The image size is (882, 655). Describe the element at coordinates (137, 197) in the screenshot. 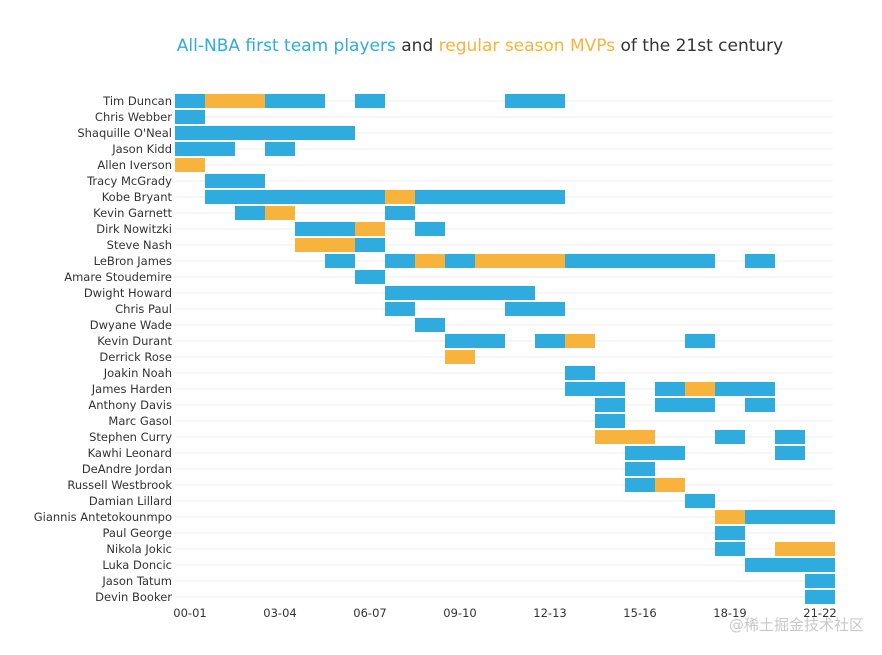

I see `y-label: Kobe Bryant` at that location.